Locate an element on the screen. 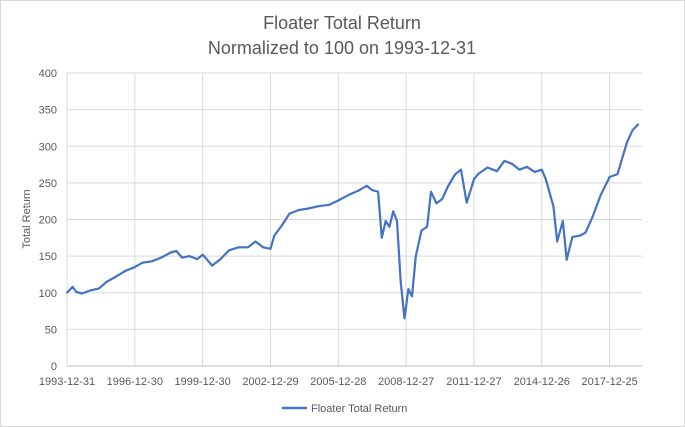 The height and width of the screenshot is (427, 685). legend: Floater Total Return is located at coordinates (344, 409).